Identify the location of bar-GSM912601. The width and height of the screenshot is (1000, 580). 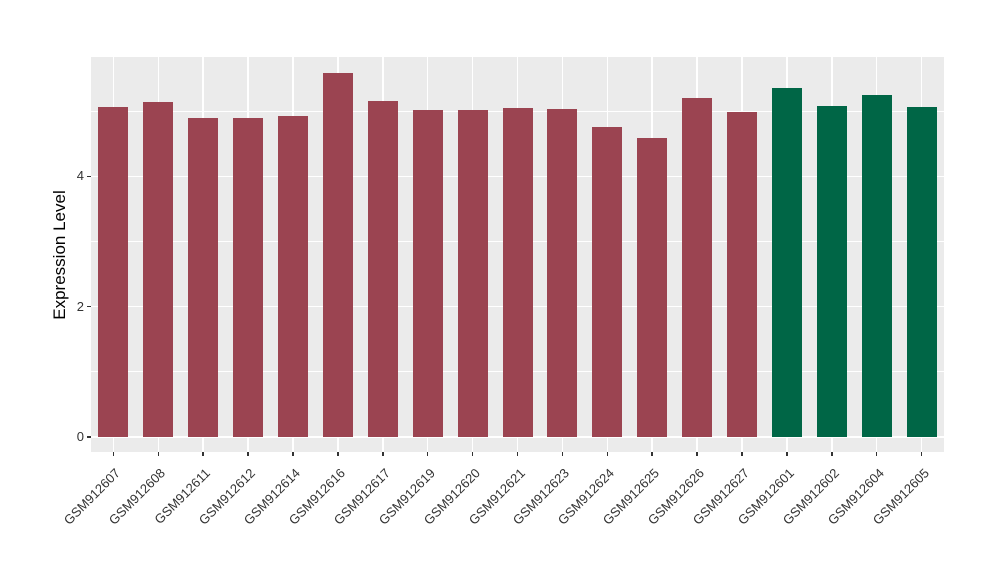
(786, 262).